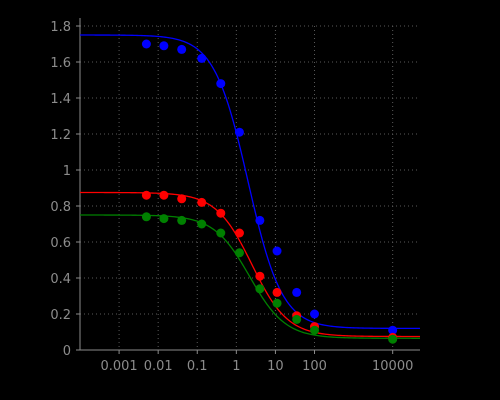 The width and height of the screenshot is (500, 400). What do you see at coordinates (67, 351) in the screenshot?
I see `y-tick-label: 0` at bounding box center [67, 351].